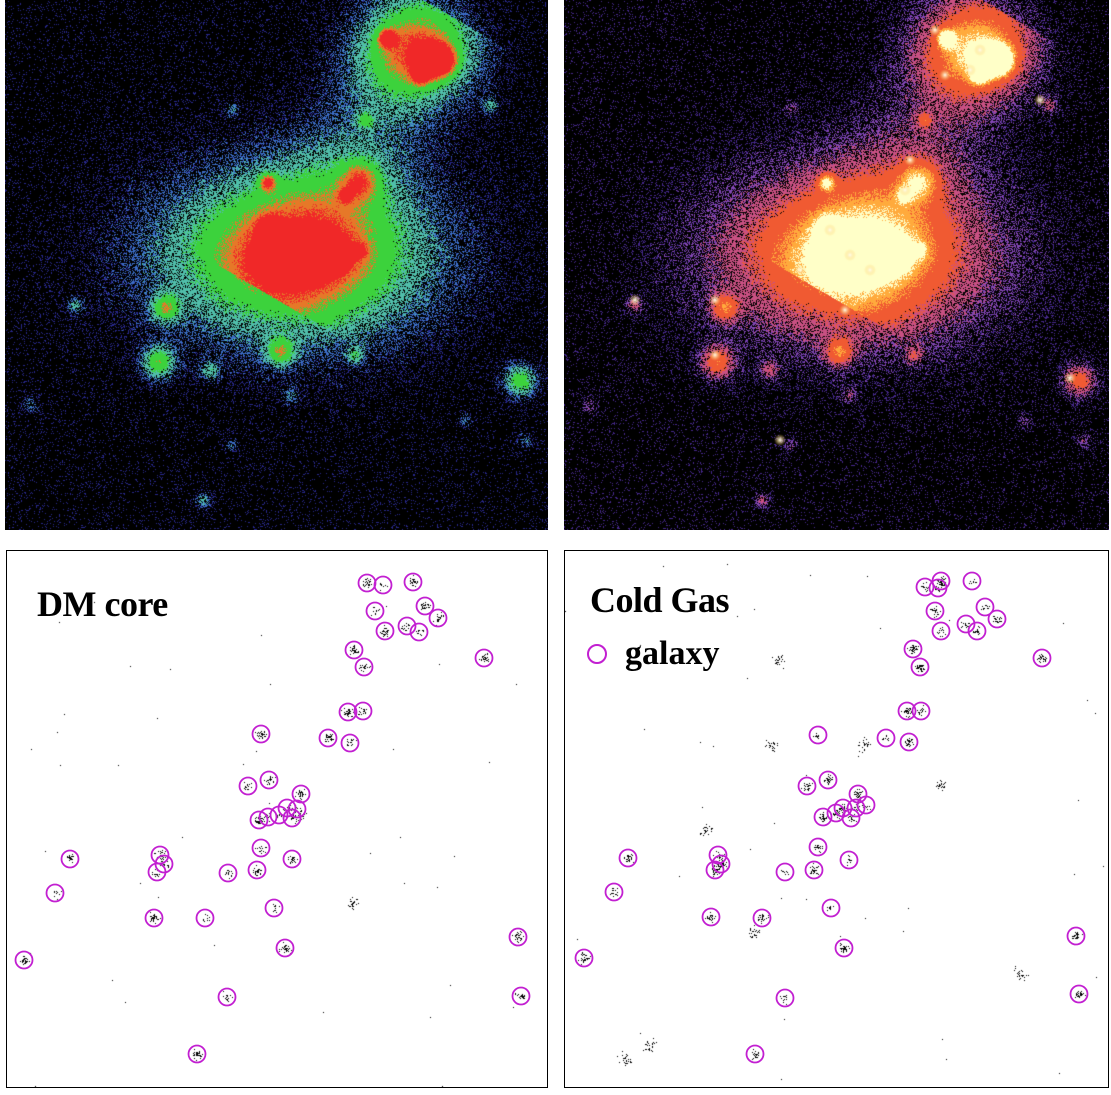 This screenshot has height=1095, width=1111. I want to click on cold-gas-title: Cold Gas, so click(660, 600).